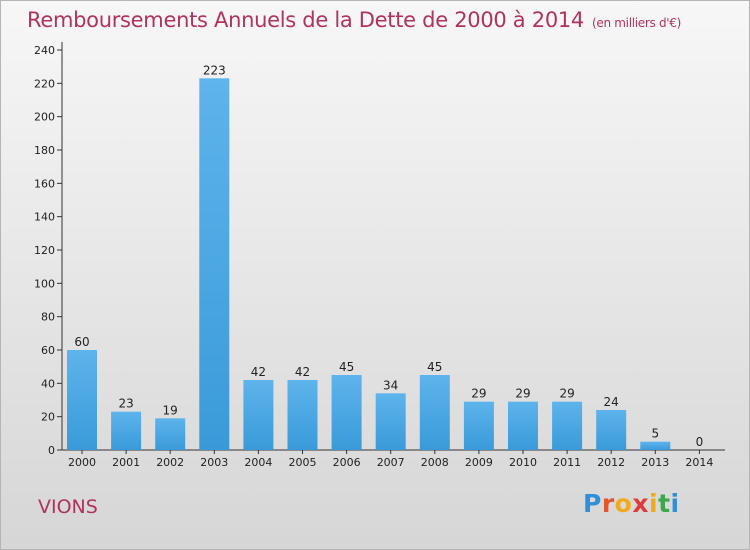 The height and width of the screenshot is (550, 750). What do you see at coordinates (523, 462) in the screenshot?
I see `x-tick-label: 2010` at bounding box center [523, 462].